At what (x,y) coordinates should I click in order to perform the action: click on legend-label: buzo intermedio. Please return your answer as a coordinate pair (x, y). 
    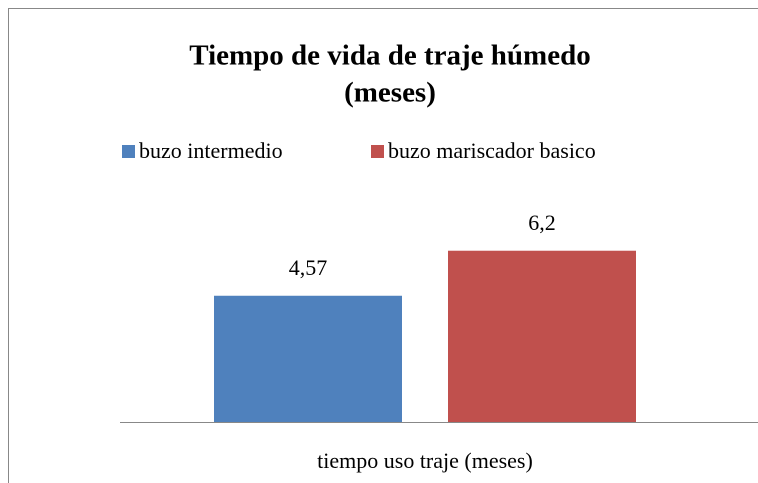
    Looking at the image, I should click on (211, 150).